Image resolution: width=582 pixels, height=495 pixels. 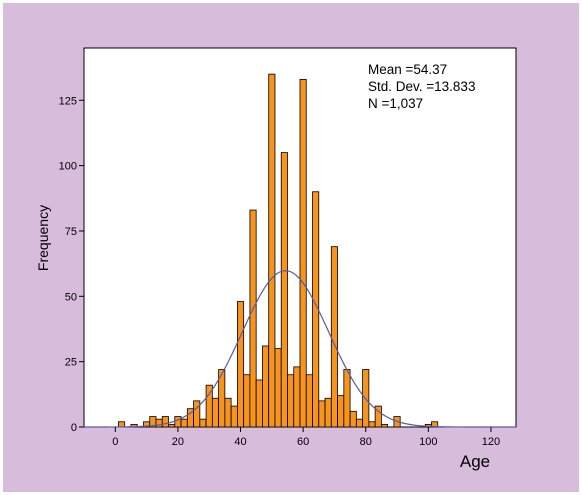 I want to click on n-label: N =1,037, so click(x=395, y=103).